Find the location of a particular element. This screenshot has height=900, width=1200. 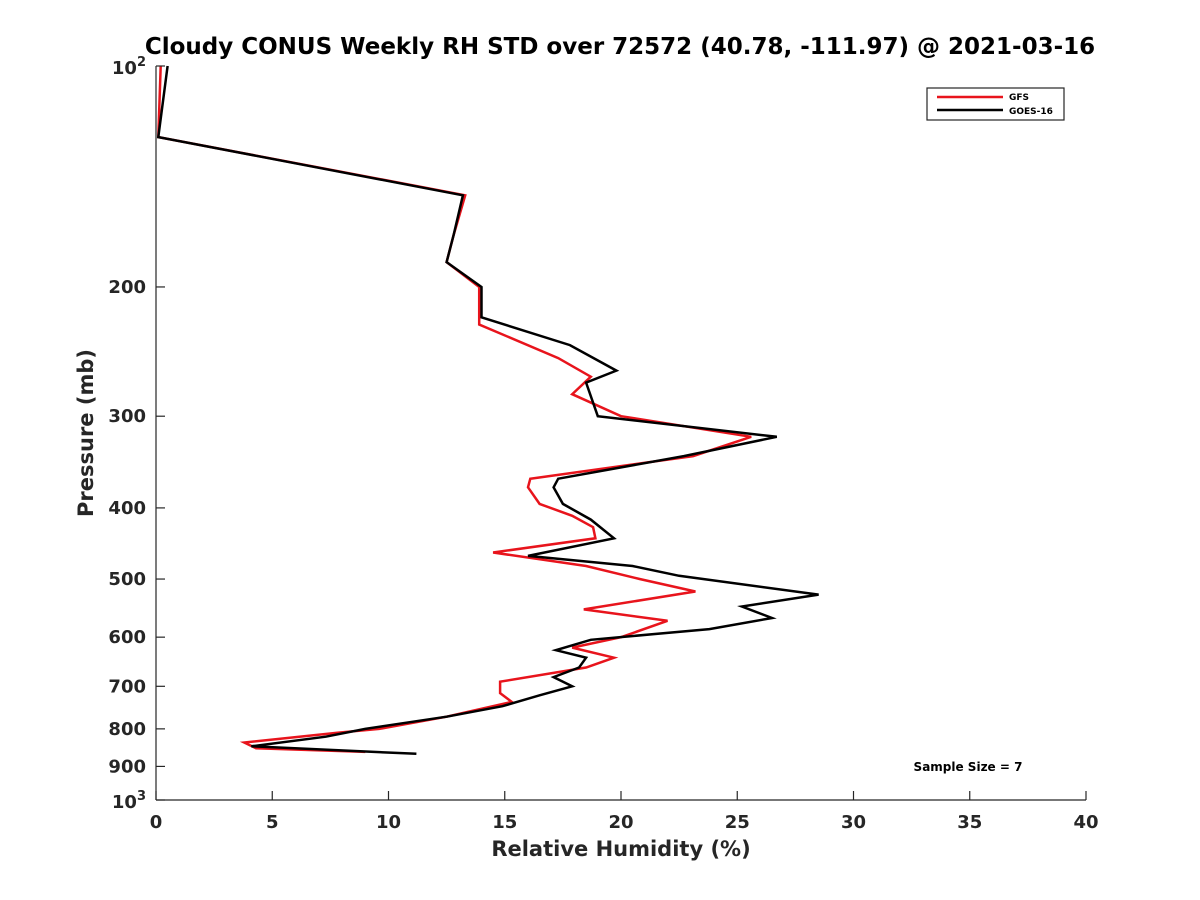

y-tick-label-exponent: 3 is located at coordinates (141, 796).